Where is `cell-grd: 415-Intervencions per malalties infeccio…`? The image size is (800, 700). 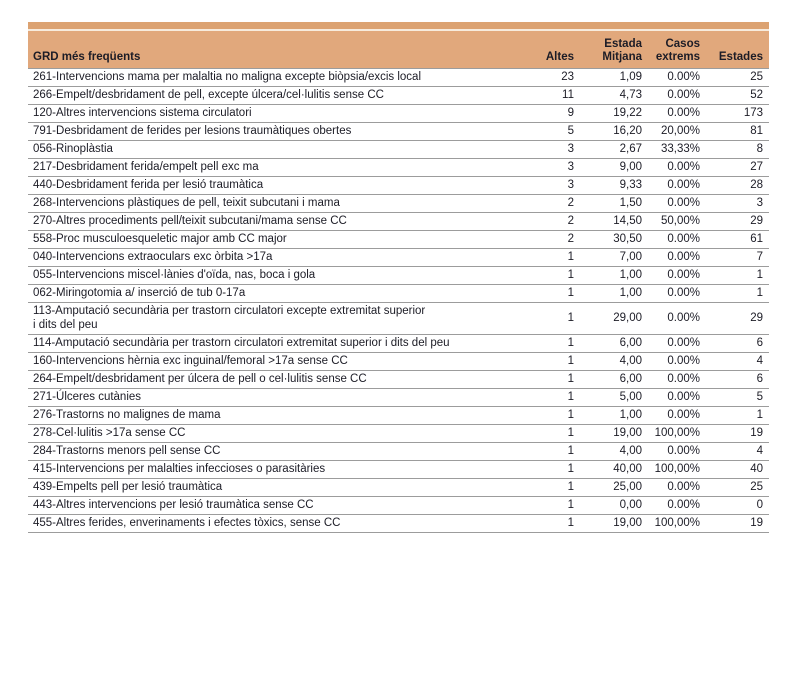 cell-grd: 415-Intervencions per malalties infeccio… is located at coordinates (269, 469).